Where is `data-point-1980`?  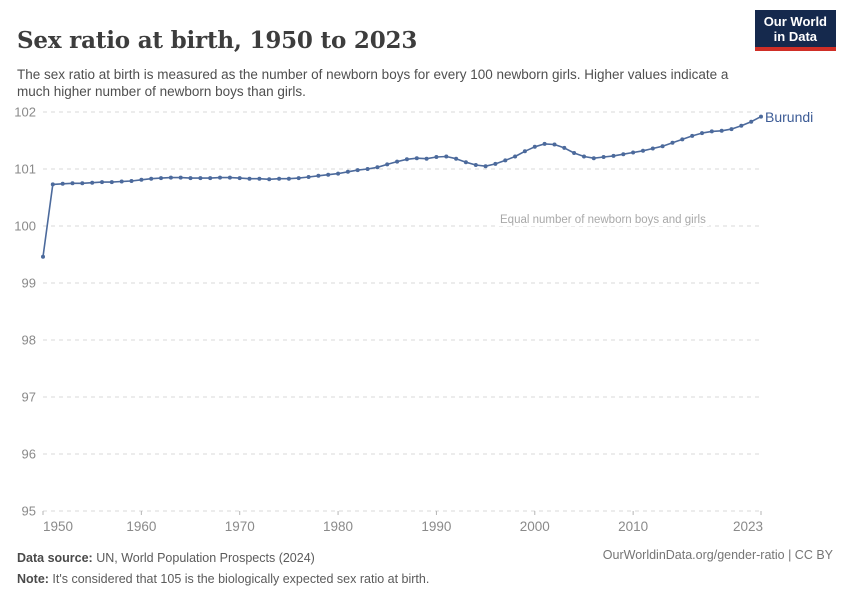
data-point-1980 is located at coordinates (338, 173).